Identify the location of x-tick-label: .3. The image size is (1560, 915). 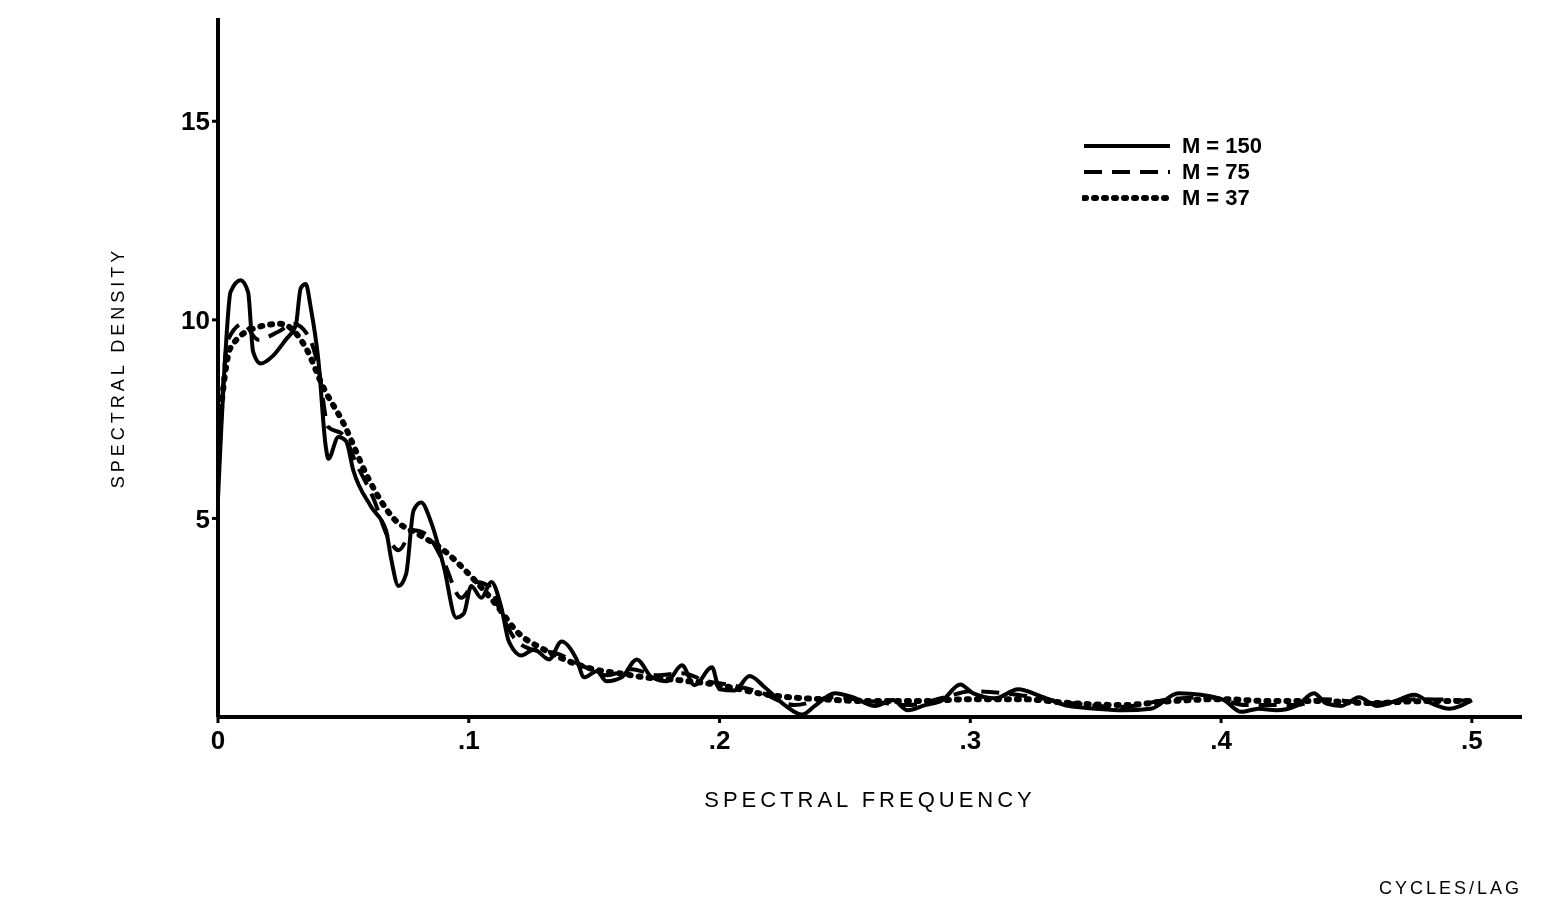
(970, 740).